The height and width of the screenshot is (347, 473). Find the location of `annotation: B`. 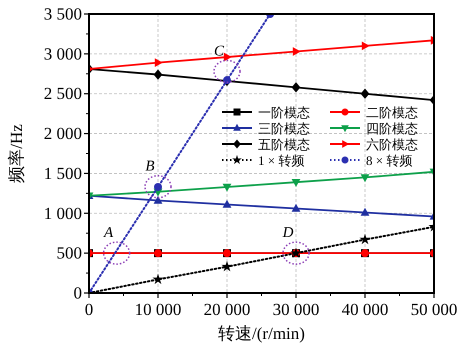

annotation: B is located at coordinates (150, 166).